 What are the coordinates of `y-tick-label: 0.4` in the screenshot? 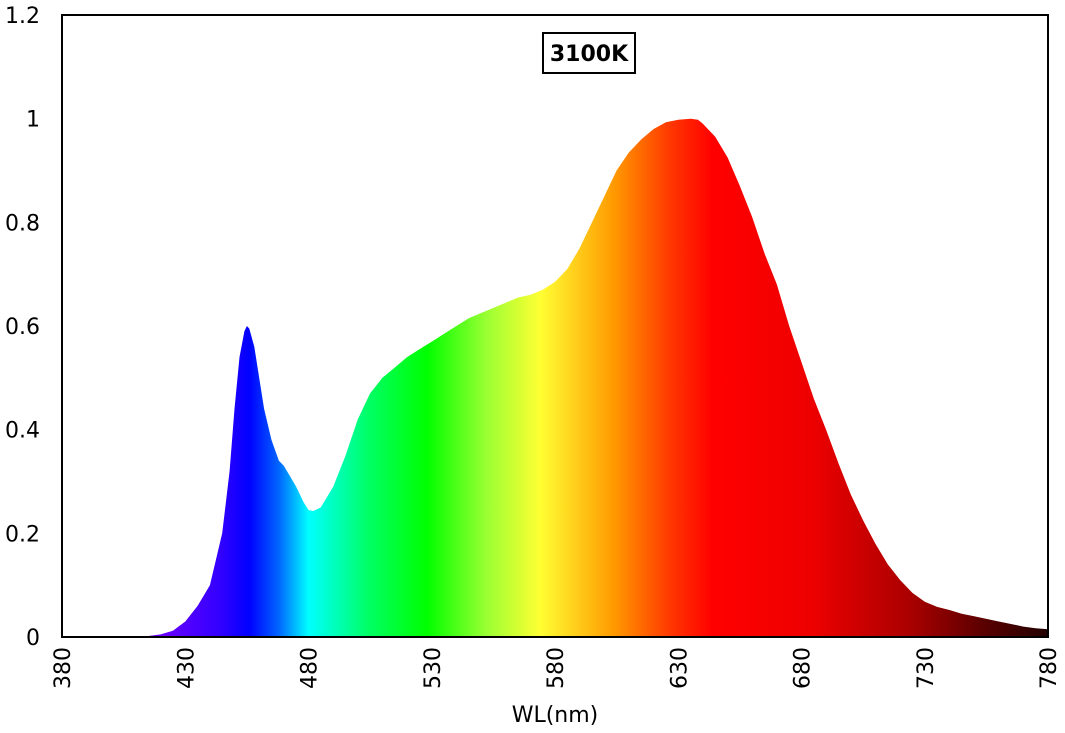 It's located at (22, 431).